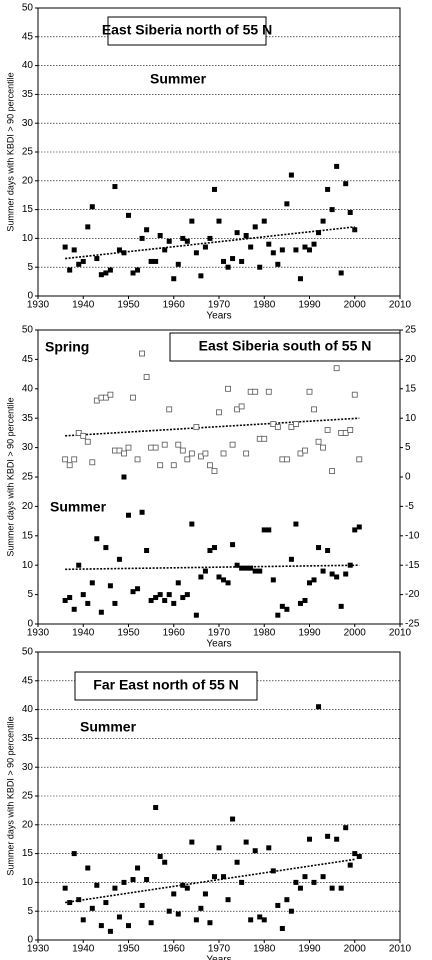 This screenshot has width=432, height=960. Describe the element at coordinates (67, 347) in the screenshot. I see `annotation: Spring` at that location.